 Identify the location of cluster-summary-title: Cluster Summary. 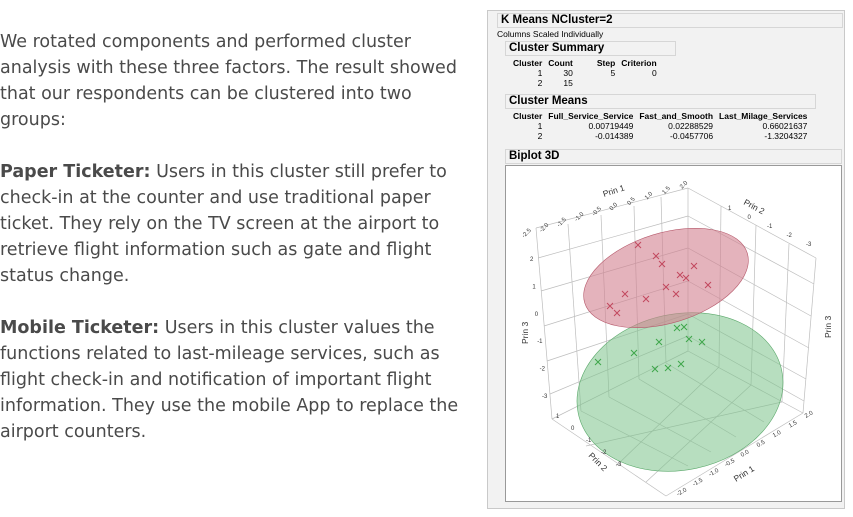
(590, 48).